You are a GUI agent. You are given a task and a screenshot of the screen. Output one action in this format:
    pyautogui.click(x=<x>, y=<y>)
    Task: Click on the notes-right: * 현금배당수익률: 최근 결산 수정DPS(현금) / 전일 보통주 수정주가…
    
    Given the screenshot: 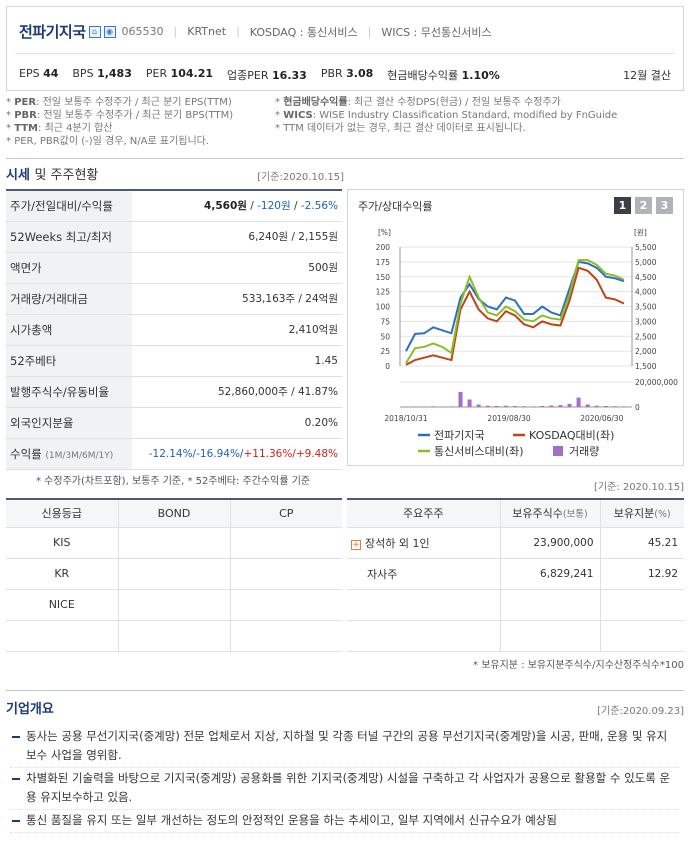 What is the action you would take?
    pyautogui.click(x=446, y=115)
    